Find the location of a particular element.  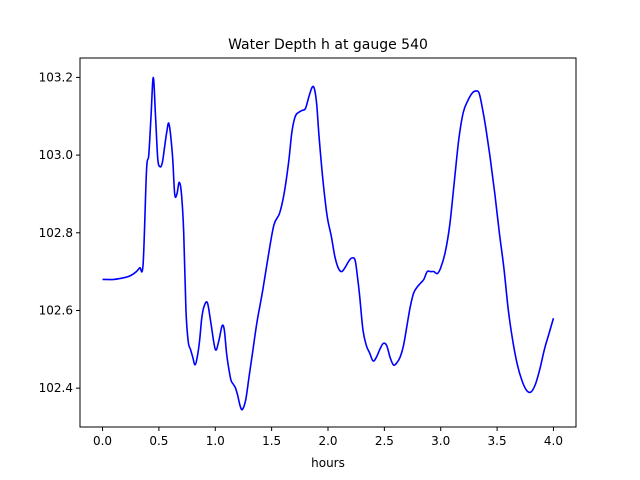

y-tick-label: 102.6 is located at coordinates (56, 310).